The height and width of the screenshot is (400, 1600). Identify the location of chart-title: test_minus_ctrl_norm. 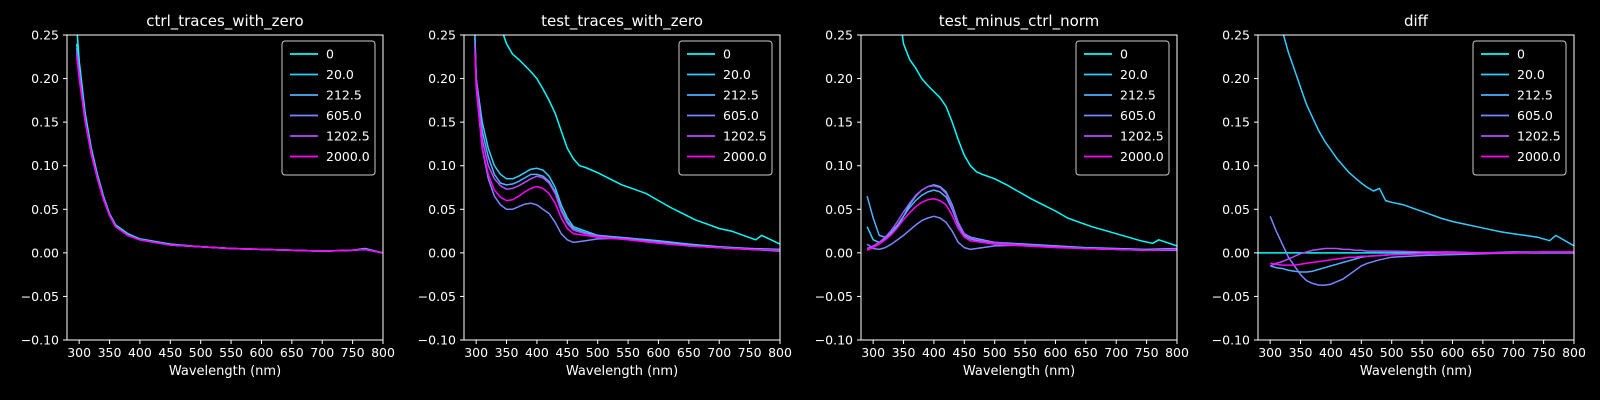
(1019, 21).